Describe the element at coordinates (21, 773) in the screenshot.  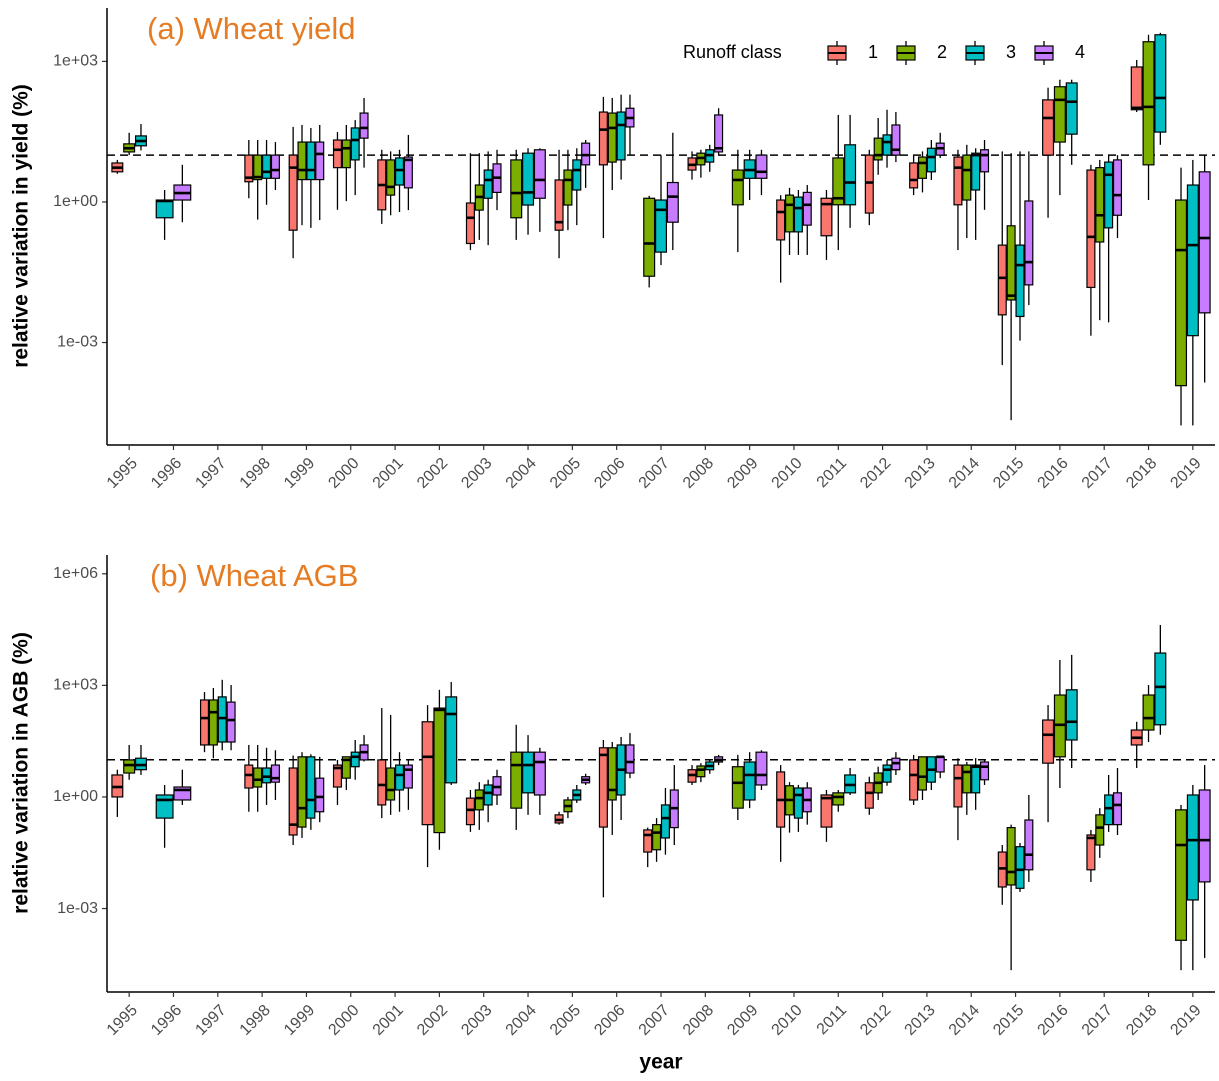
I see `y-axis-title: relative variation in AGB (%)` at that location.